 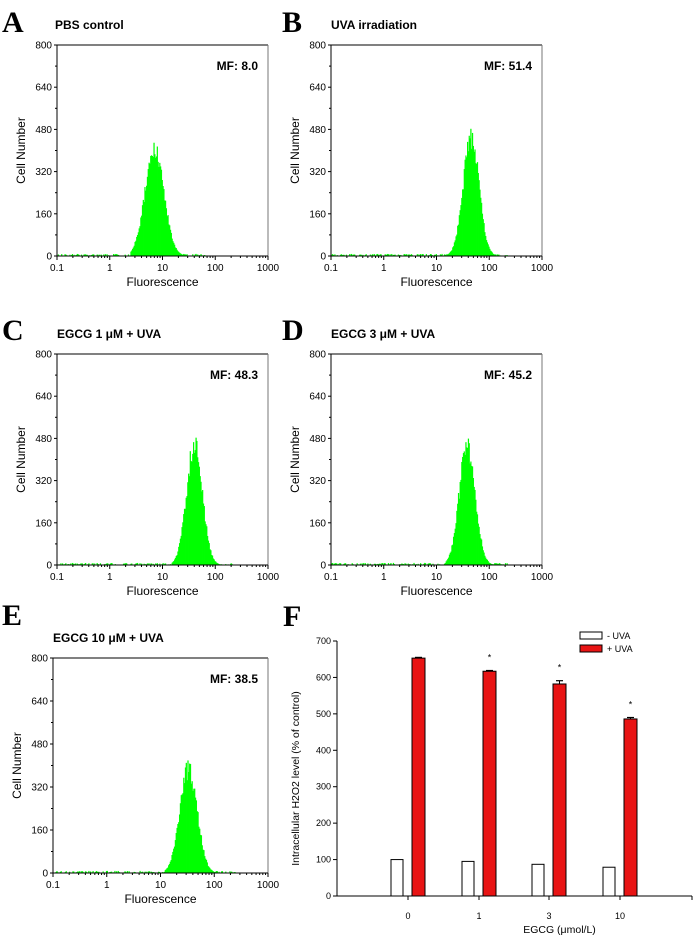 I want to click on y-tick-label: 0, so click(x=323, y=257).